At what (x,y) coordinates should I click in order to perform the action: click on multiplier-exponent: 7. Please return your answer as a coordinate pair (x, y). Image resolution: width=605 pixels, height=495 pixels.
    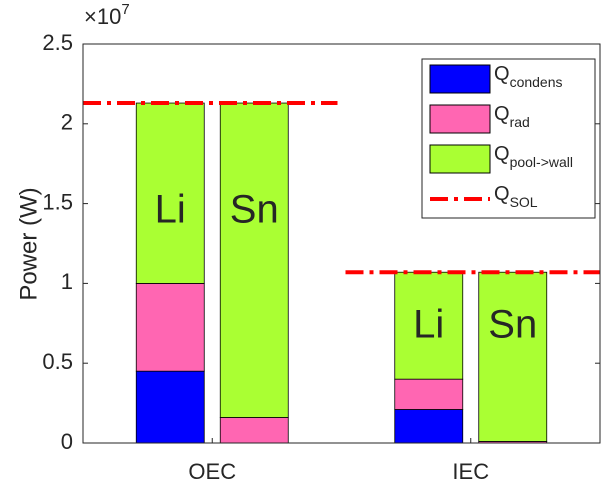
    Looking at the image, I should click on (125, 9).